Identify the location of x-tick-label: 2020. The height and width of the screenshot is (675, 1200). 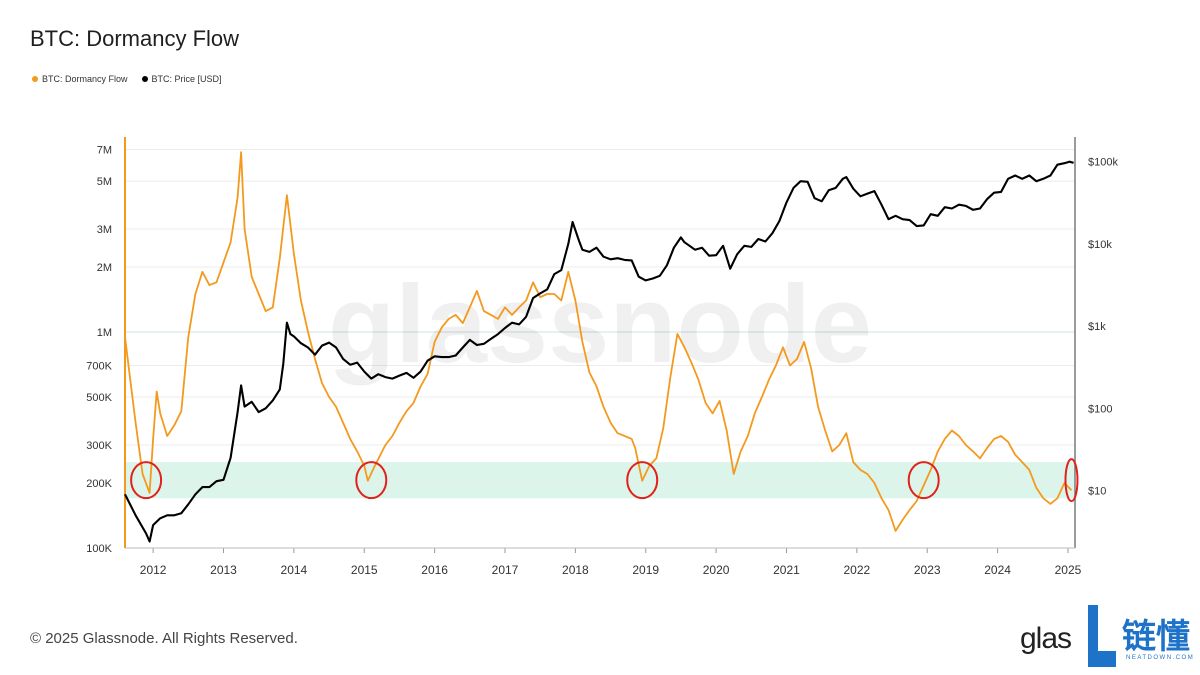
(716, 570).